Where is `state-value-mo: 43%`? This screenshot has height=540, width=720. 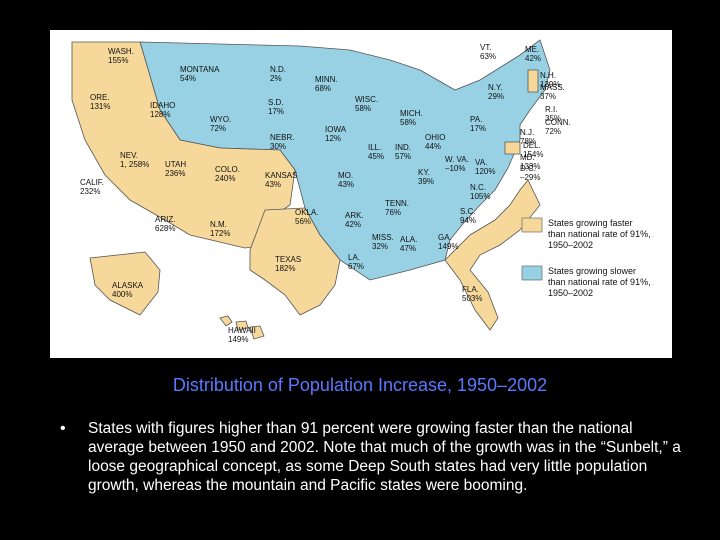 state-value-mo: 43% is located at coordinates (346, 184).